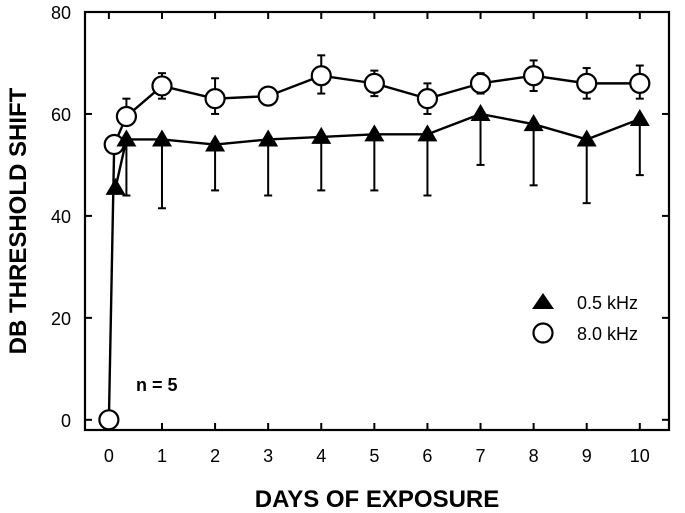  What do you see at coordinates (534, 456) in the screenshot?
I see `x-tick-label: 8` at bounding box center [534, 456].